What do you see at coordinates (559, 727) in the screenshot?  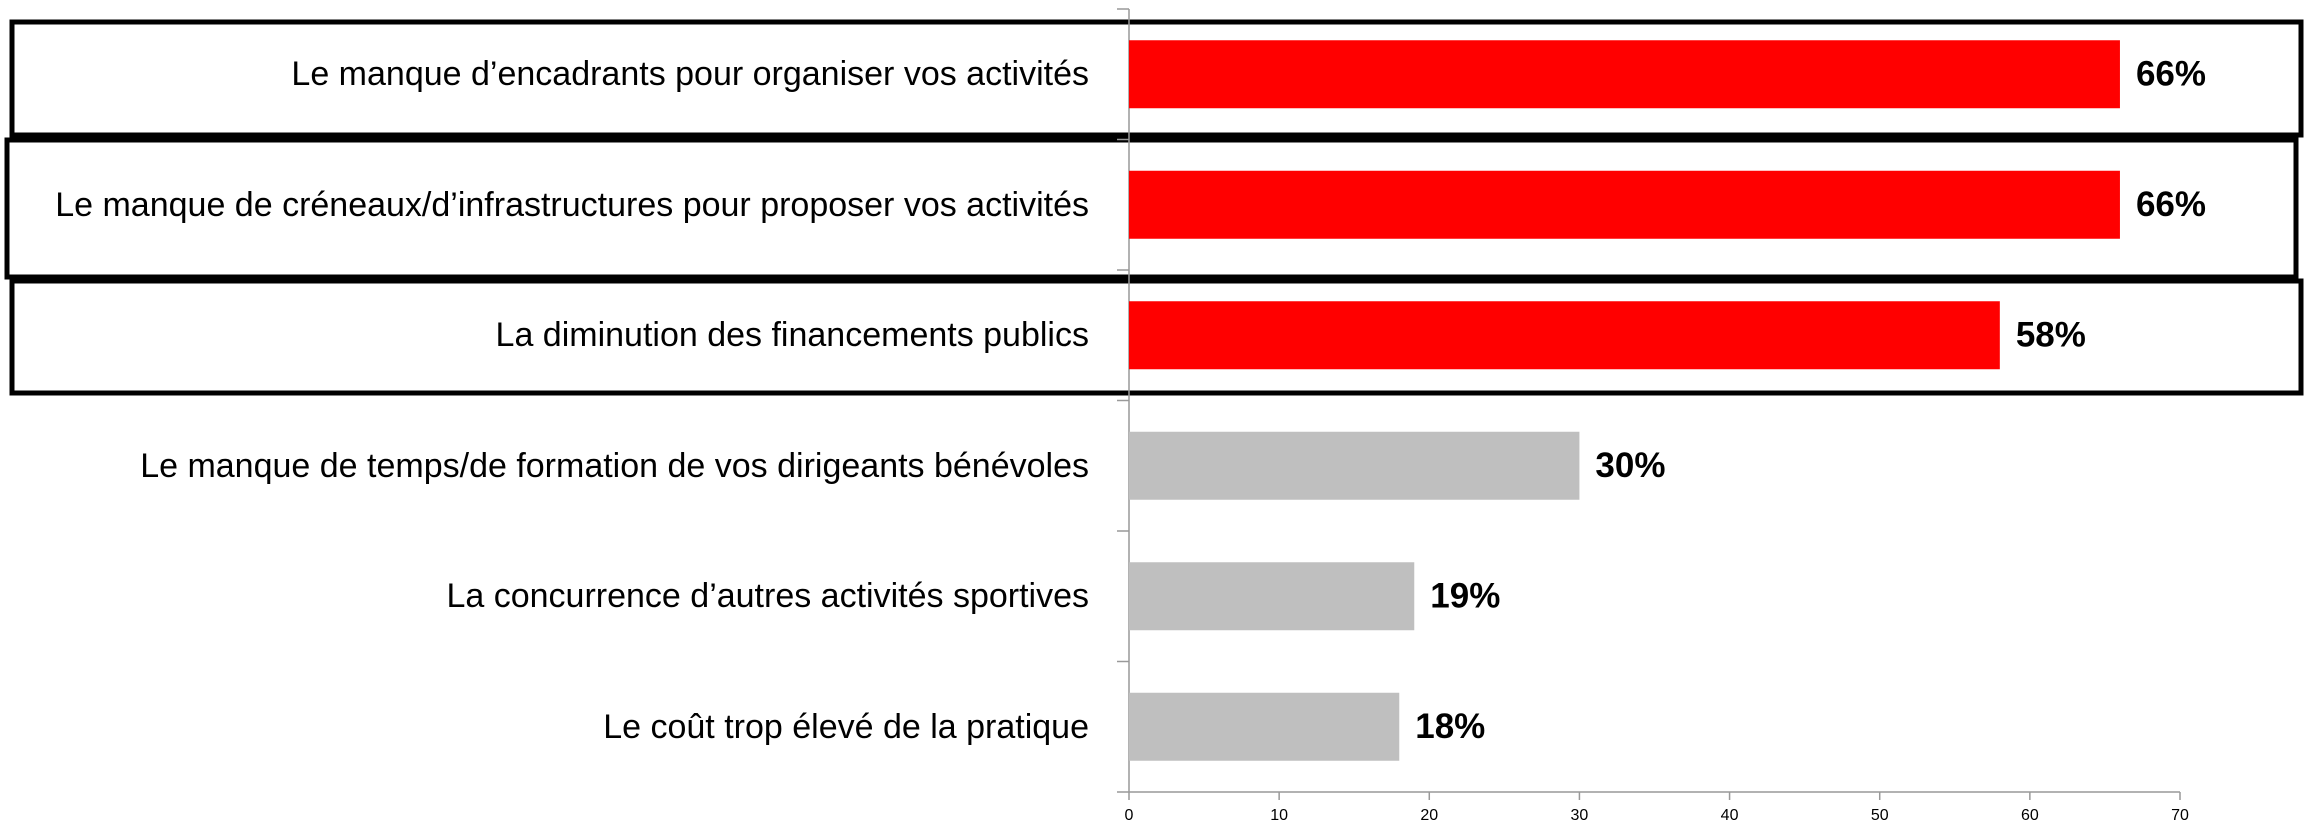 I see `category-label-box: Le coût trop élevé de la pratique` at bounding box center [559, 727].